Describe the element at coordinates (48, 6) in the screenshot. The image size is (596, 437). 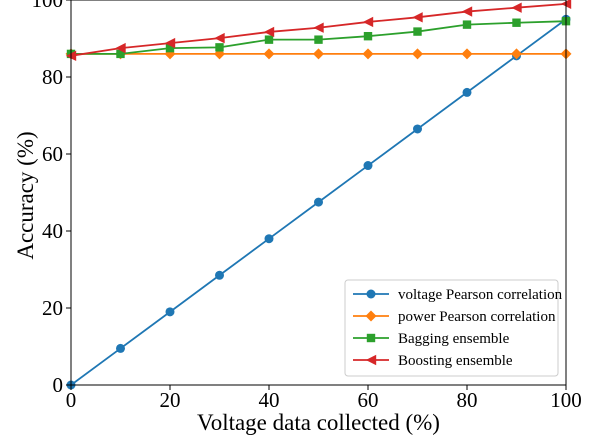
I see `y-tick-label-5: 100` at that location.